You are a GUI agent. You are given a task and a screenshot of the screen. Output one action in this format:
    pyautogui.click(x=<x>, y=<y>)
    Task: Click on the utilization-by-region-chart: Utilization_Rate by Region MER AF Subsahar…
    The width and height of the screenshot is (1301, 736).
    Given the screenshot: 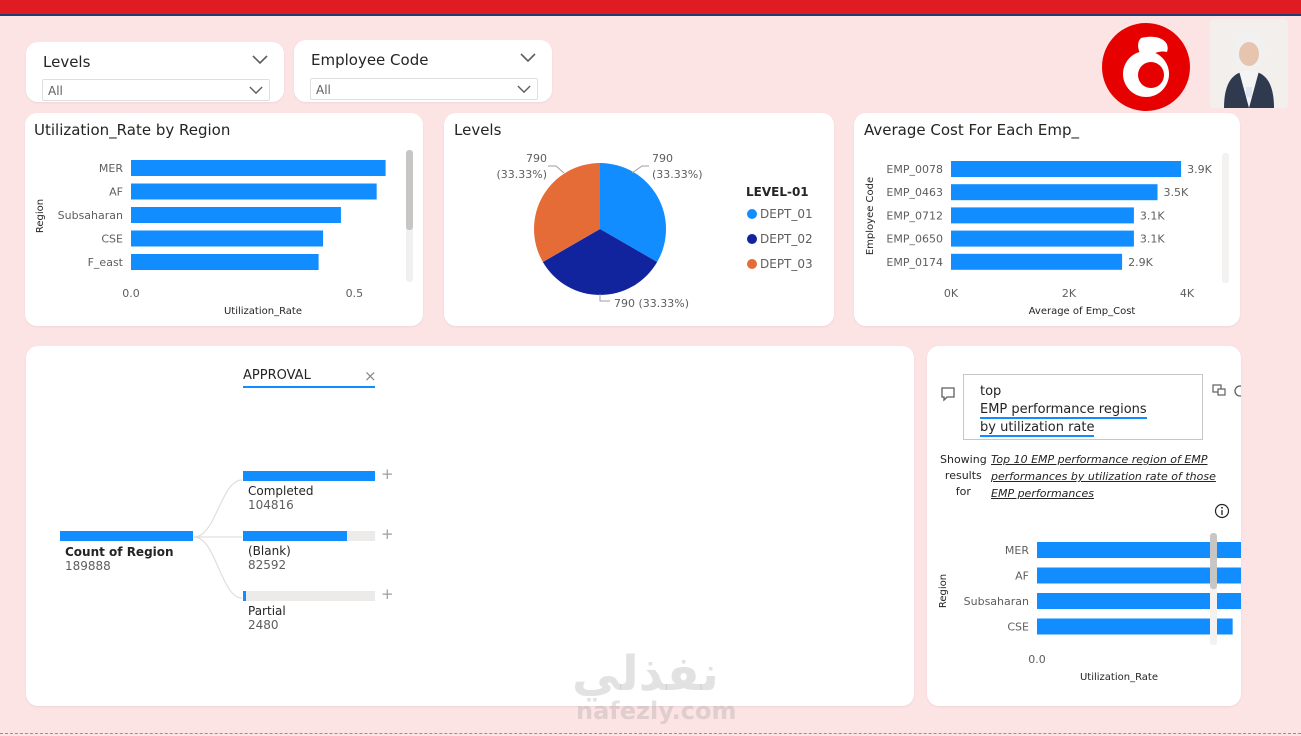 What is the action you would take?
    pyautogui.click(x=224, y=219)
    